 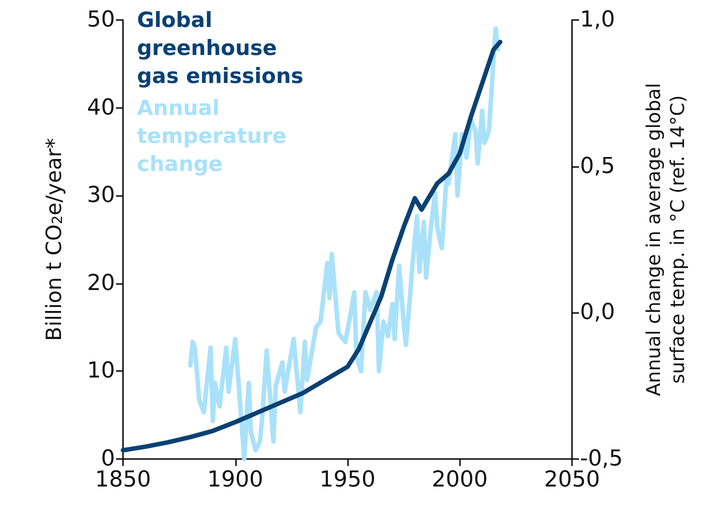 What do you see at coordinates (101, 20) in the screenshot?
I see `y-tick-label: 50` at bounding box center [101, 20].